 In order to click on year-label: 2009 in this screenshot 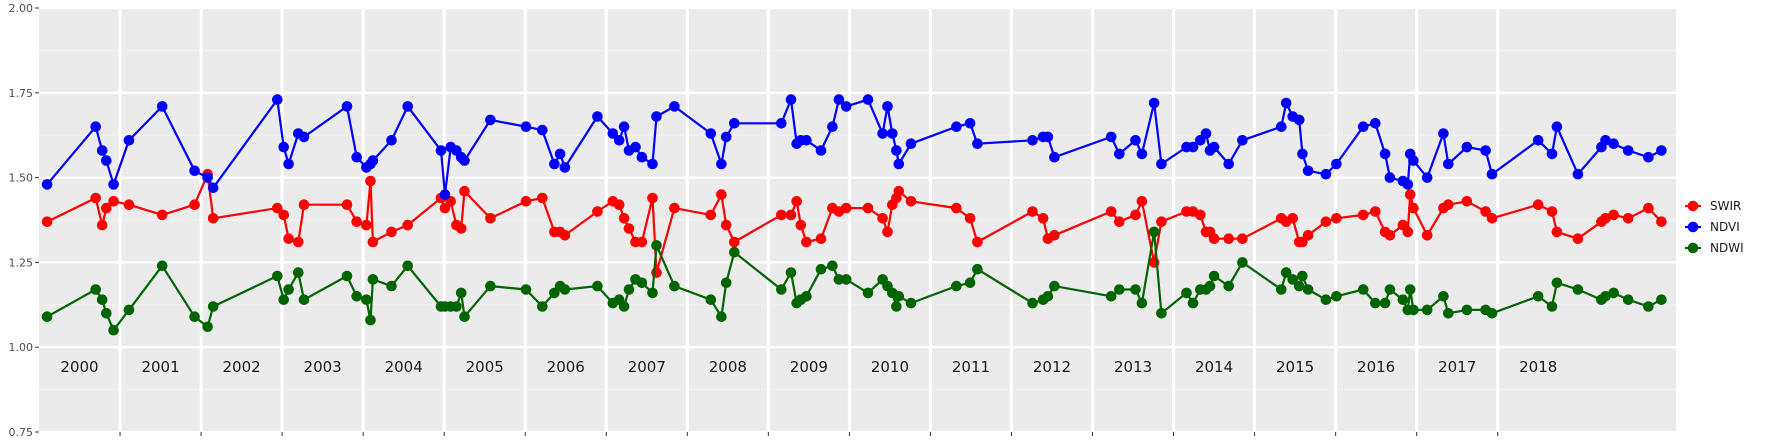, I will do `click(809, 367)`.